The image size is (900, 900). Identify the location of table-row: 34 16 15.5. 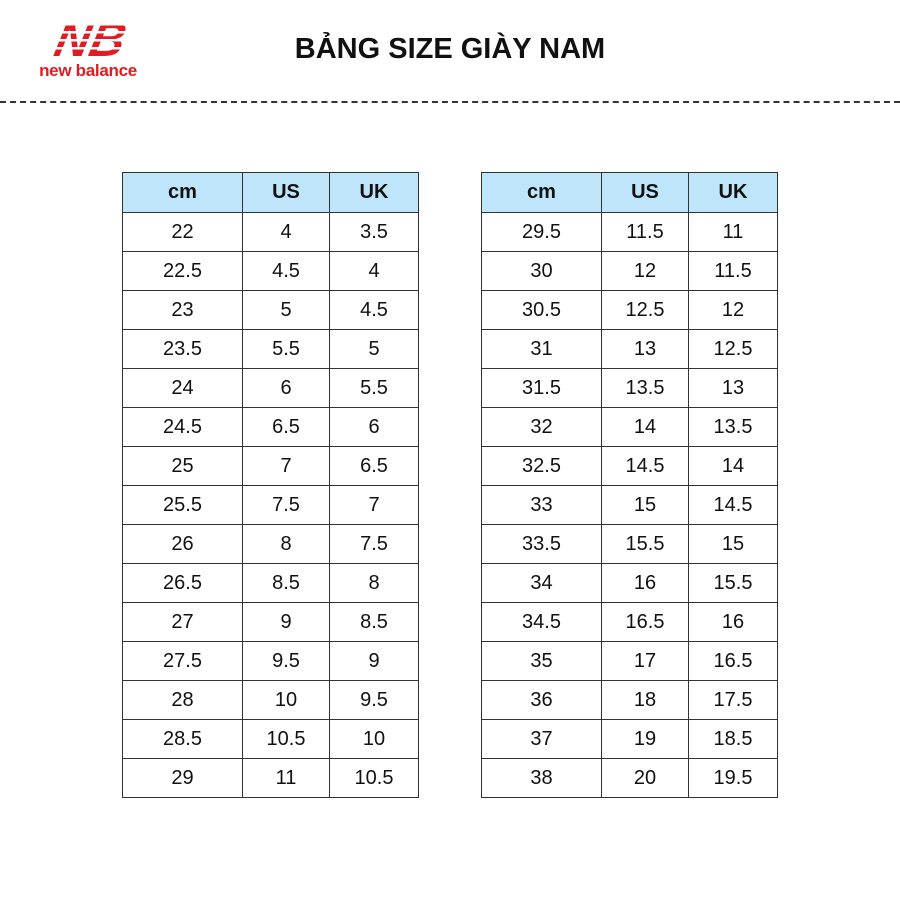
(629, 583).